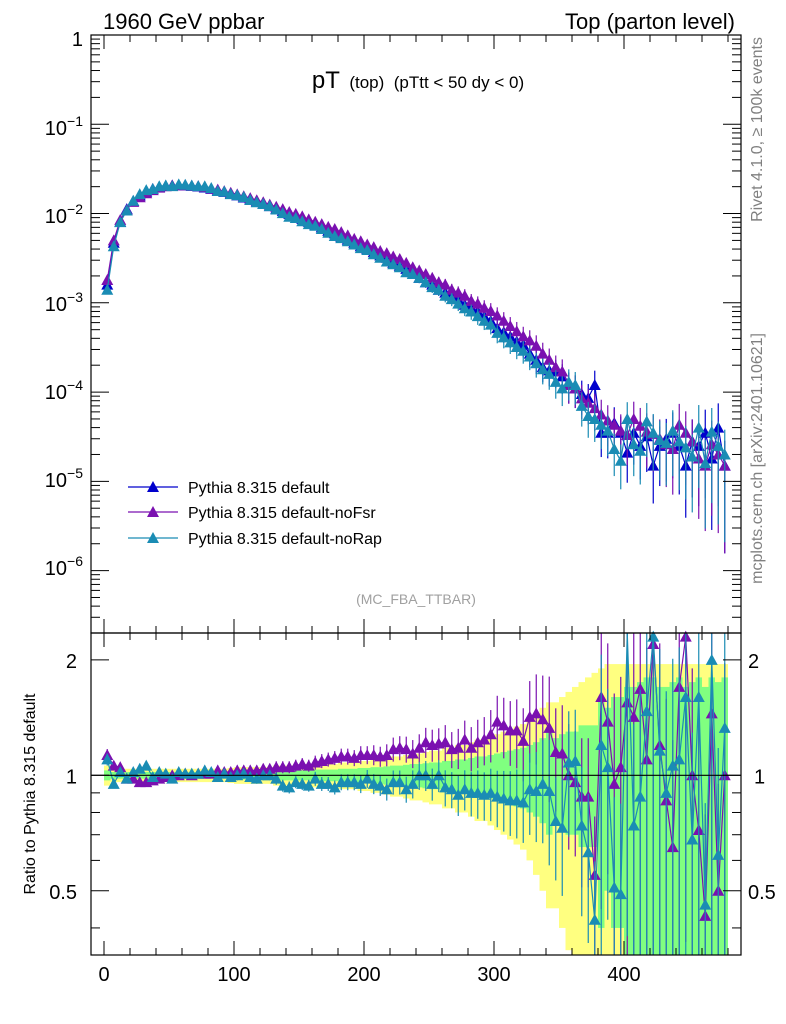 Image resolution: width=786 pixels, height=1024 pixels. What do you see at coordinates (71, 777) in the screenshot?
I see `ratio-tick-label-1: 1` at bounding box center [71, 777].